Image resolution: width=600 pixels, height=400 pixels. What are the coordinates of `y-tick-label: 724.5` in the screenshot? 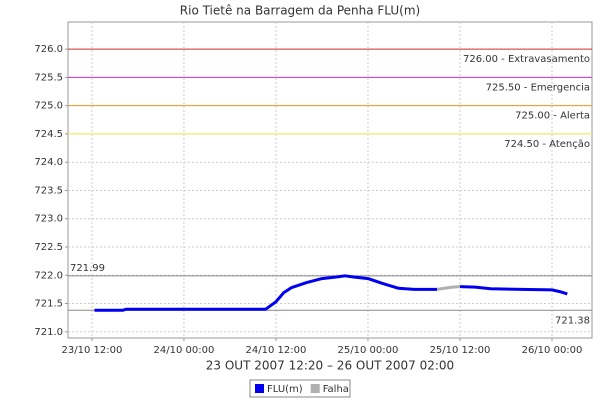 It's located at (48, 134).